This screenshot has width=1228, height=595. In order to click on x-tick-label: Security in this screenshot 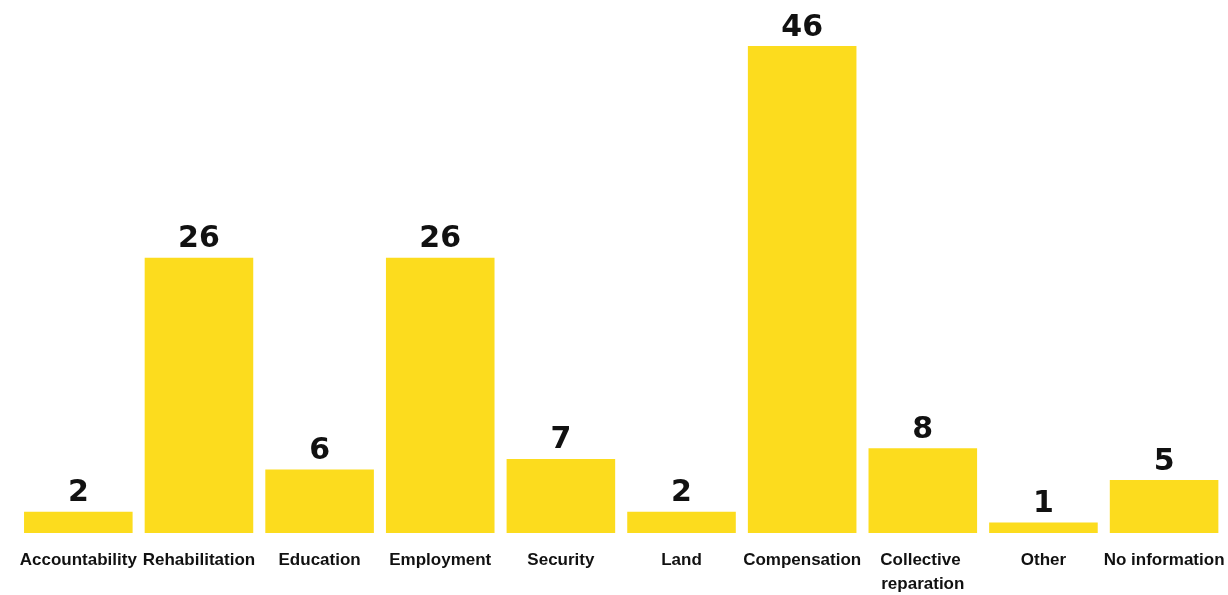, I will do `click(561, 559)`.